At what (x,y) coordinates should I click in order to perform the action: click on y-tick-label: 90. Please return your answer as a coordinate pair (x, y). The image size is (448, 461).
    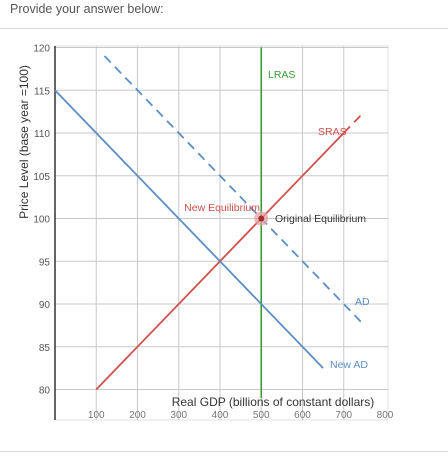
    Looking at the image, I should click on (45, 305).